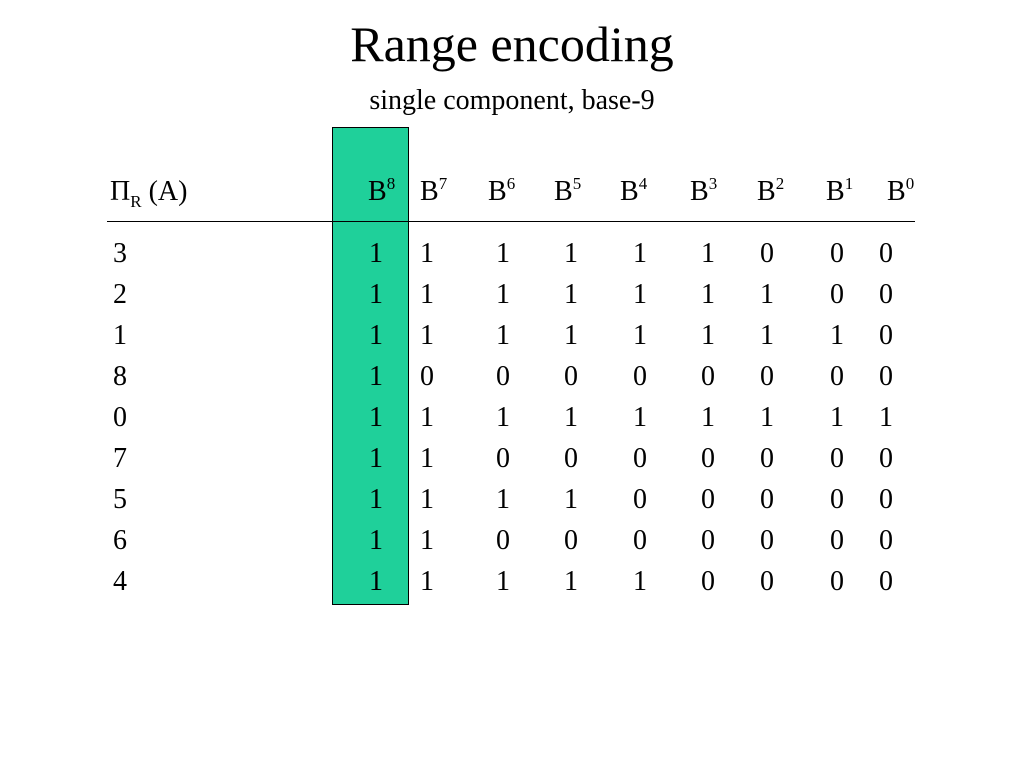 This screenshot has width=1024, height=768. I want to click on pi-subscript: R, so click(136, 201).